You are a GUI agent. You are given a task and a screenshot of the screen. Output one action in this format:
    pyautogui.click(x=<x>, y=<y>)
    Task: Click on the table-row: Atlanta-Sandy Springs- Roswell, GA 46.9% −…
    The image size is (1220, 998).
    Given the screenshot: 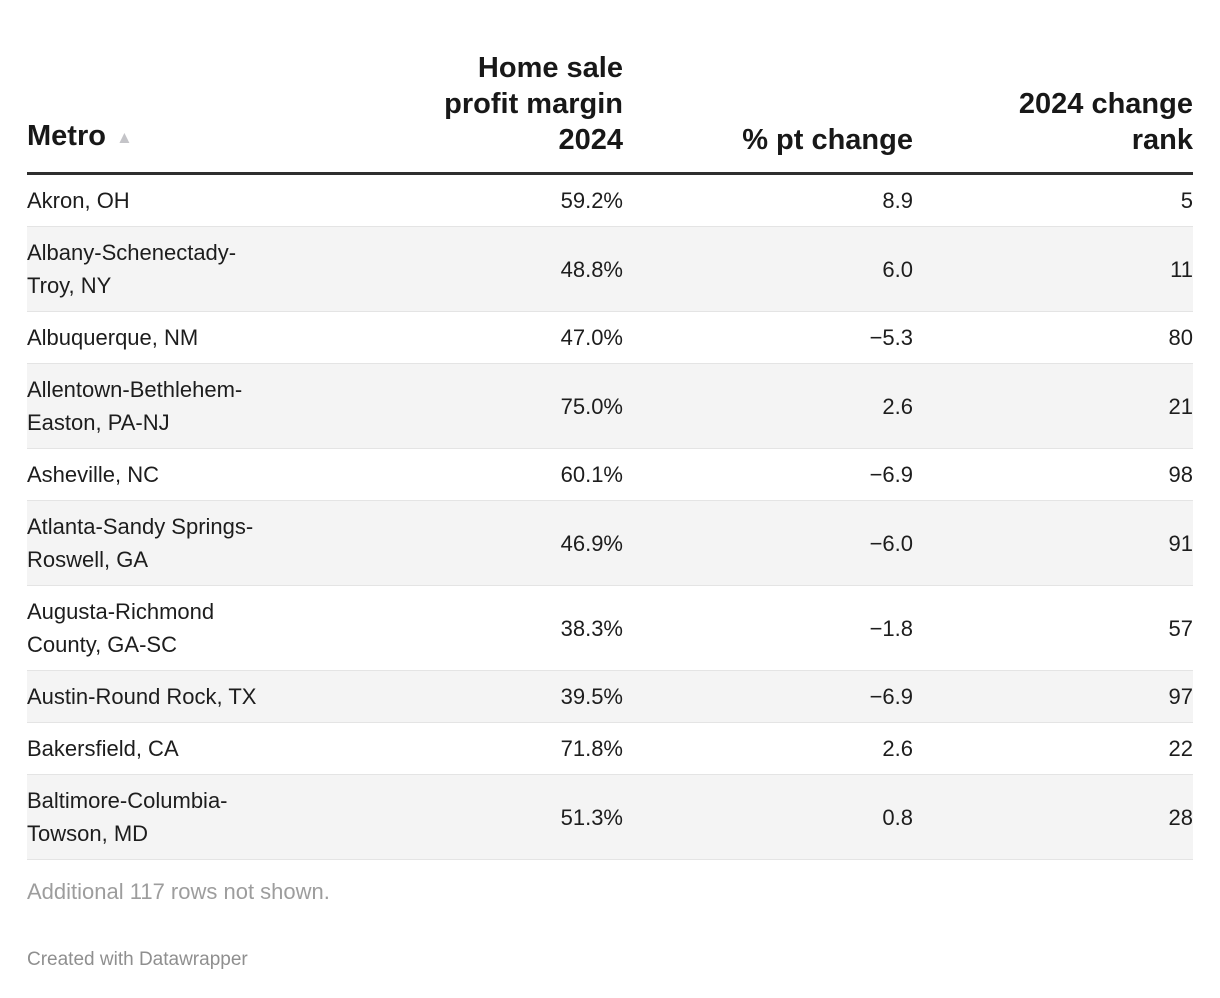 What is the action you would take?
    pyautogui.click(x=610, y=543)
    